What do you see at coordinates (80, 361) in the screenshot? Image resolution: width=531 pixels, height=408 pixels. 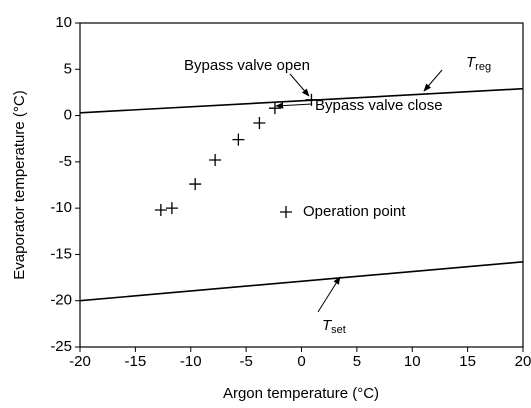 I see `x-tick-label: -20` at bounding box center [80, 361].